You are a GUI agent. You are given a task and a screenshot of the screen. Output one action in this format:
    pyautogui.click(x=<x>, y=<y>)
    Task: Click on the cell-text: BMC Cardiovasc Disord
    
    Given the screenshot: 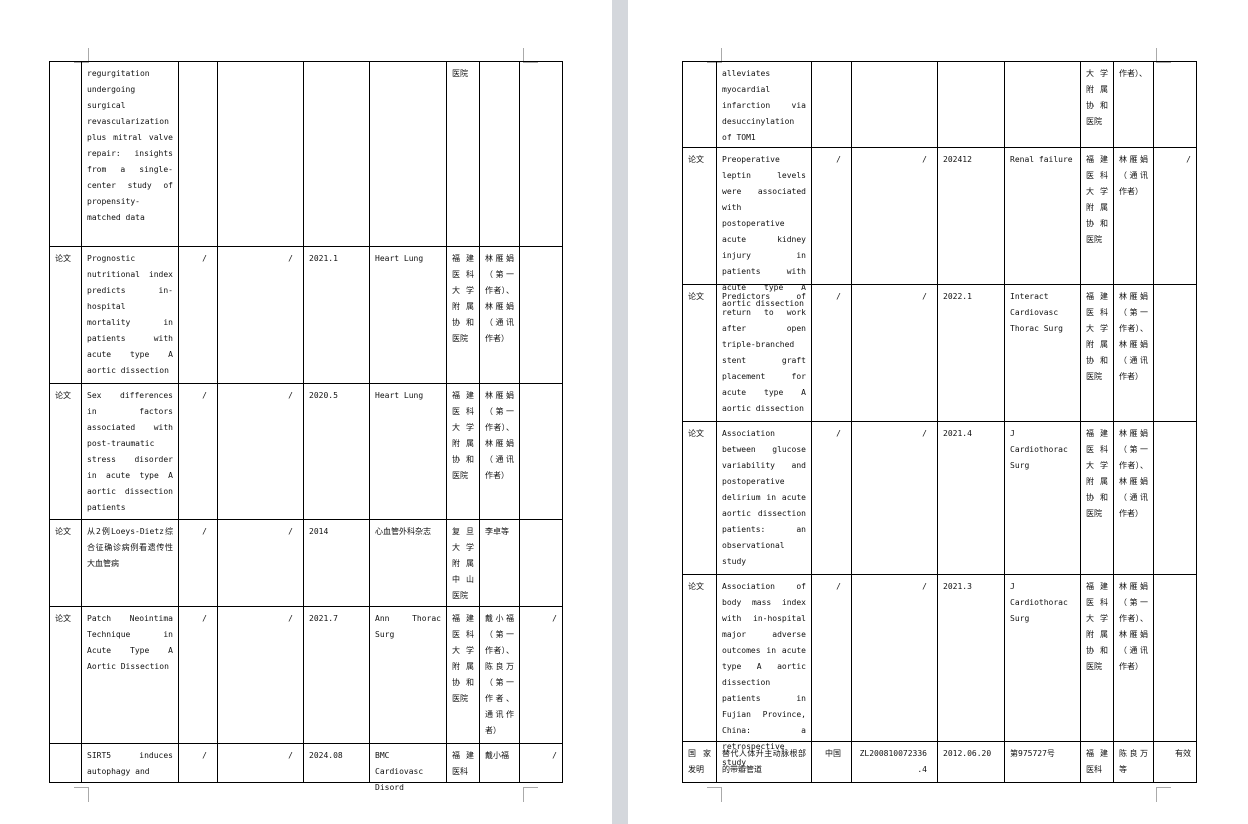 What is the action you would take?
    pyautogui.click(x=399, y=771)
    